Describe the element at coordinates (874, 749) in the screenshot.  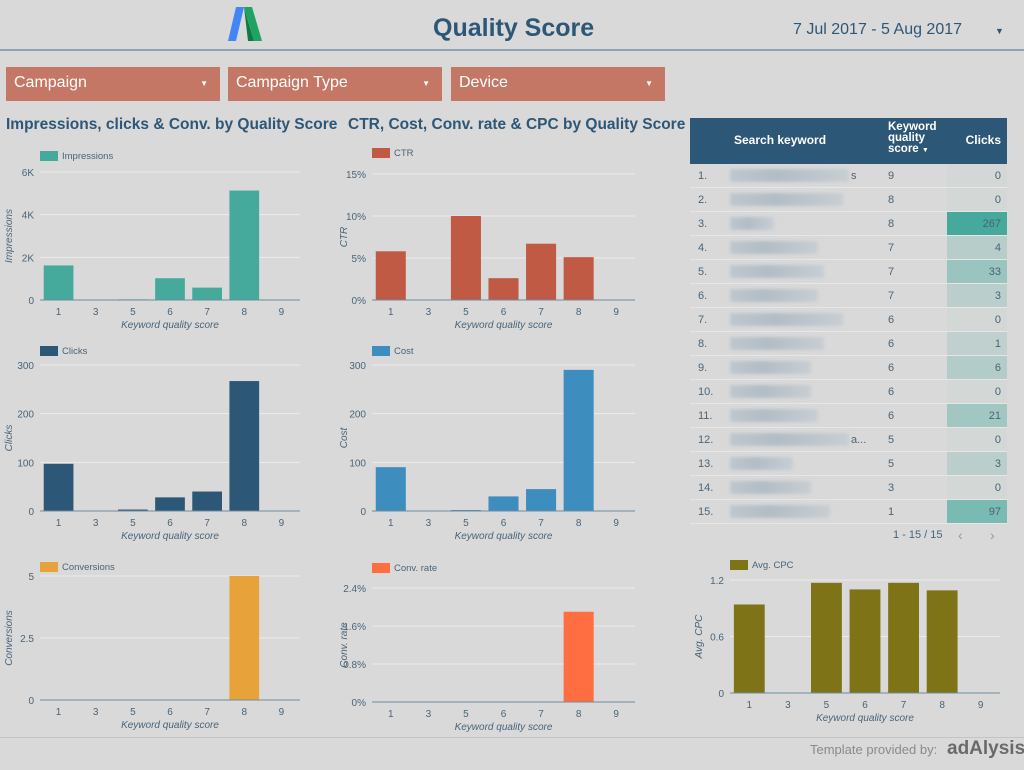
I see `footer-text: Template provided by:` at that location.